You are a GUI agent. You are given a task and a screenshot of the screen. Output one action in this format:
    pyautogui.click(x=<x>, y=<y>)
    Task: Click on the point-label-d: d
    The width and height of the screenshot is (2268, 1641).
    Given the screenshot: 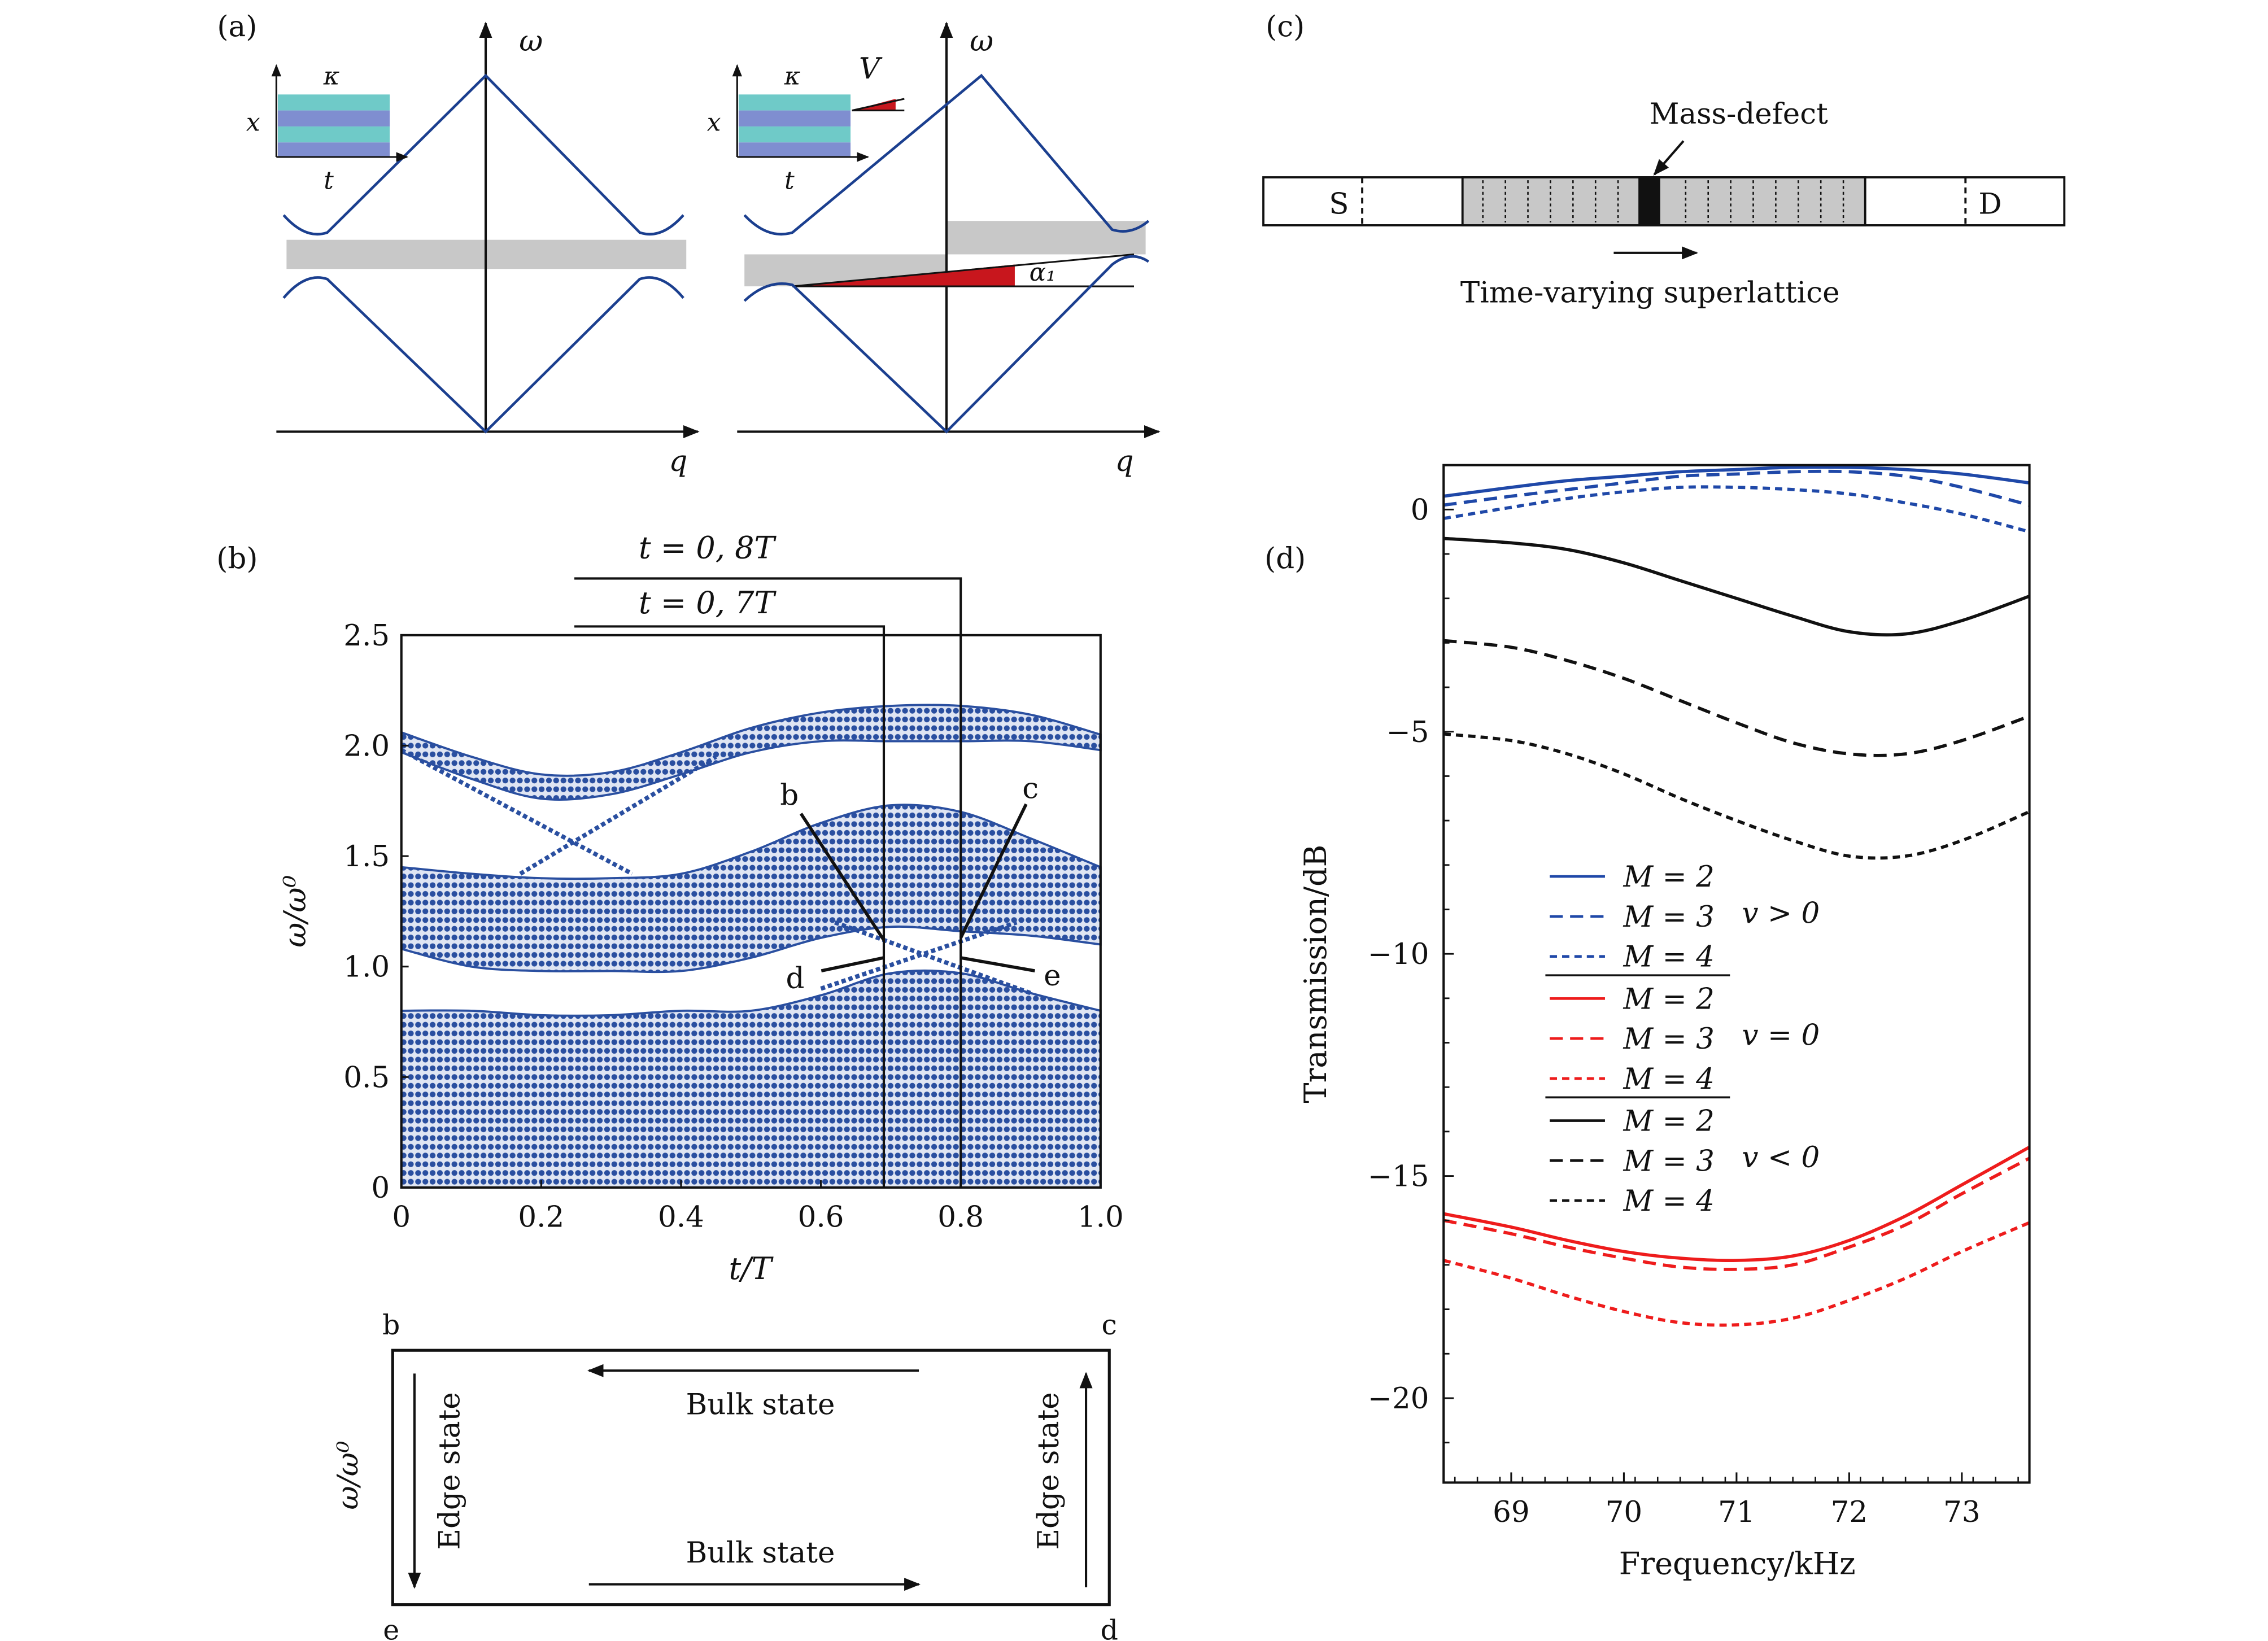 What is the action you would take?
    pyautogui.click(x=795, y=979)
    